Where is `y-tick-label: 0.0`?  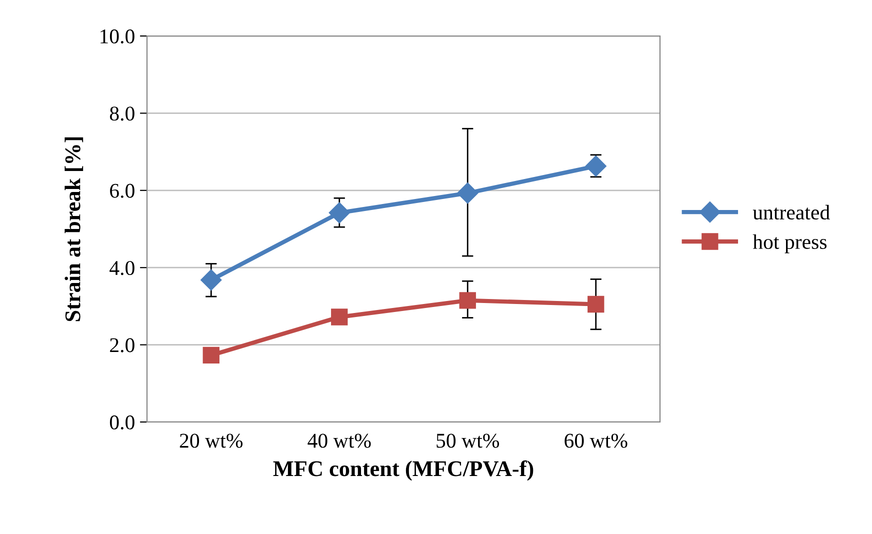 y-tick-label: 0.0 is located at coordinates (122, 422).